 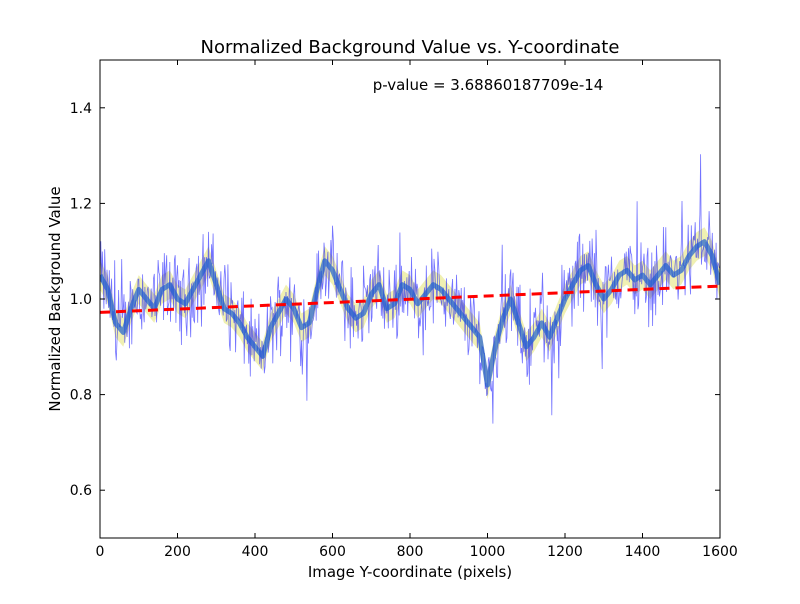 What do you see at coordinates (643, 552) in the screenshot?
I see `x-tick-label: 1400` at bounding box center [643, 552].